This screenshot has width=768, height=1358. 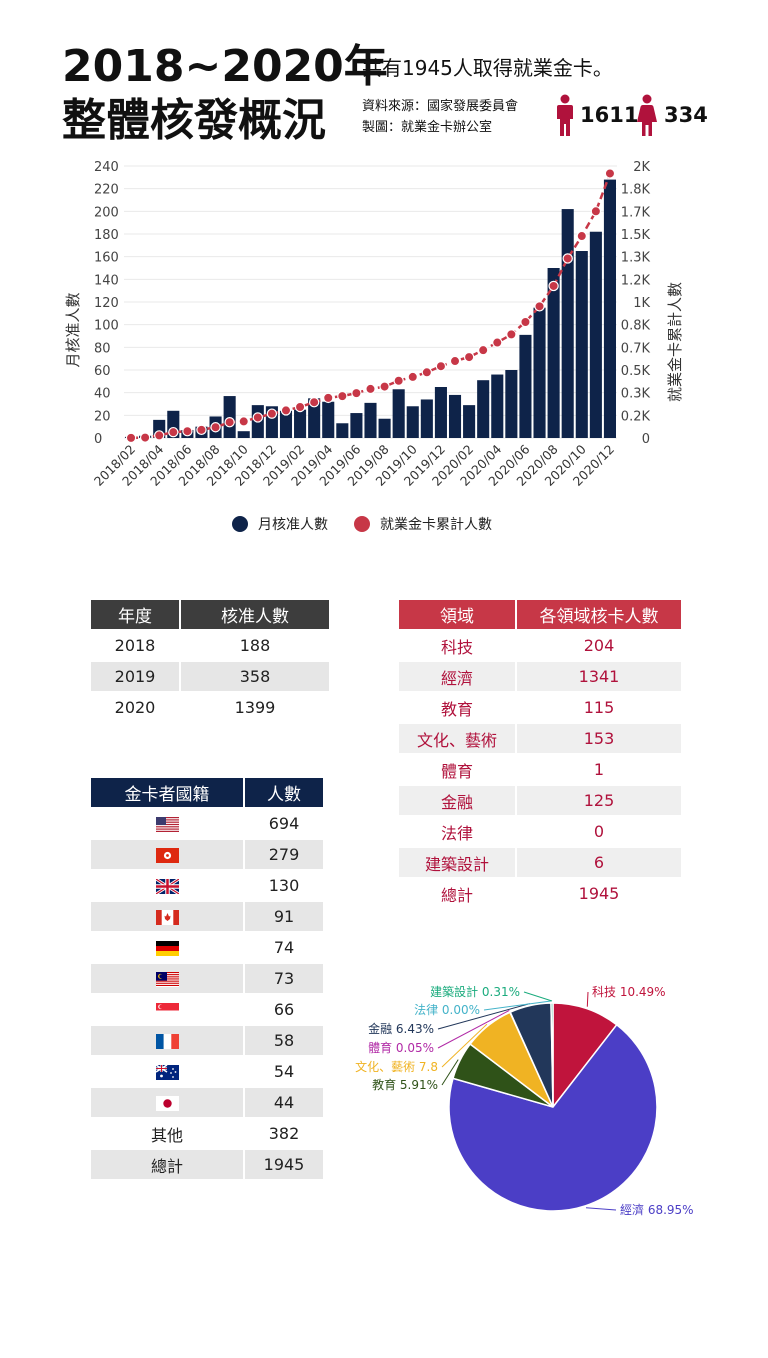 I want to click on y-right-tick-label: 1K, so click(x=641, y=303).